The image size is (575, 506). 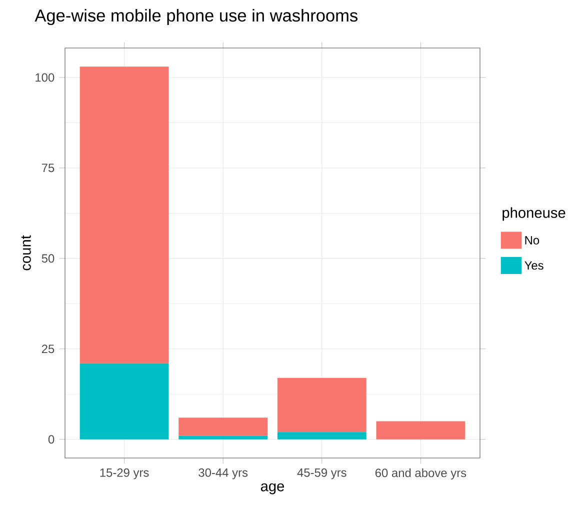 I want to click on y-axis-title: count, so click(x=26, y=252).